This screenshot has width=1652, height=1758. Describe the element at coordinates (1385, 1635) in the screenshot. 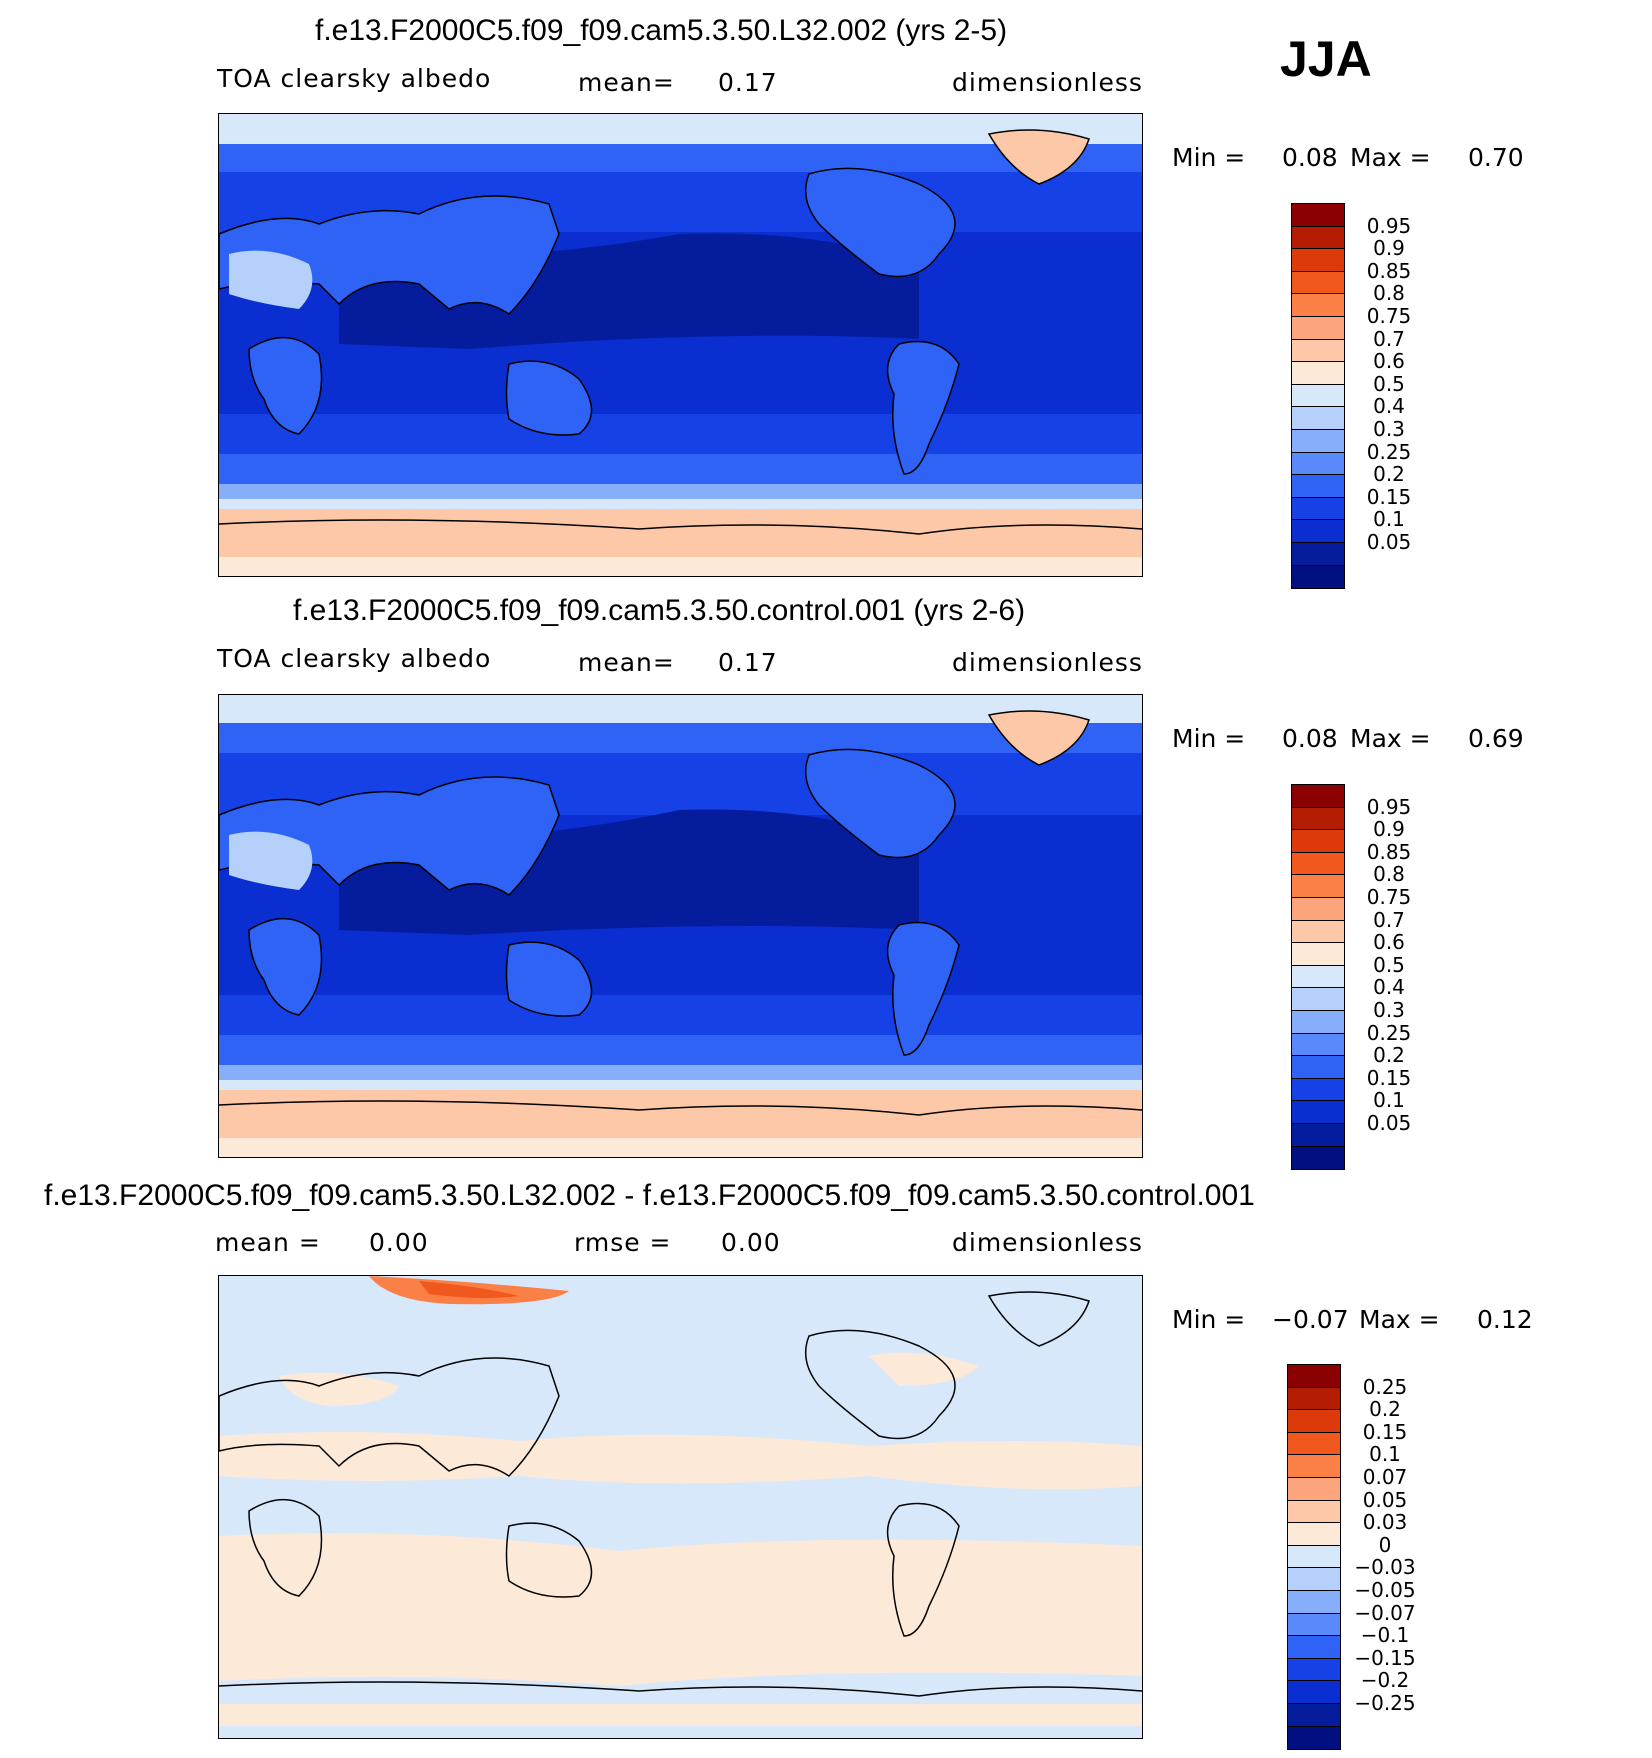

I see `colorbar-level-label: −0.1` at that location.